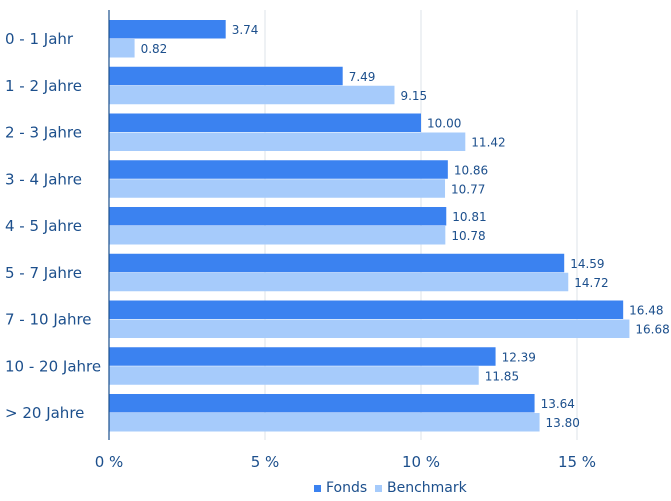  What do you see at coordinates (43, 86) in the screenshot?
I see `category-label: 1 - 2 Jahre` at bounding box center [43, 86].